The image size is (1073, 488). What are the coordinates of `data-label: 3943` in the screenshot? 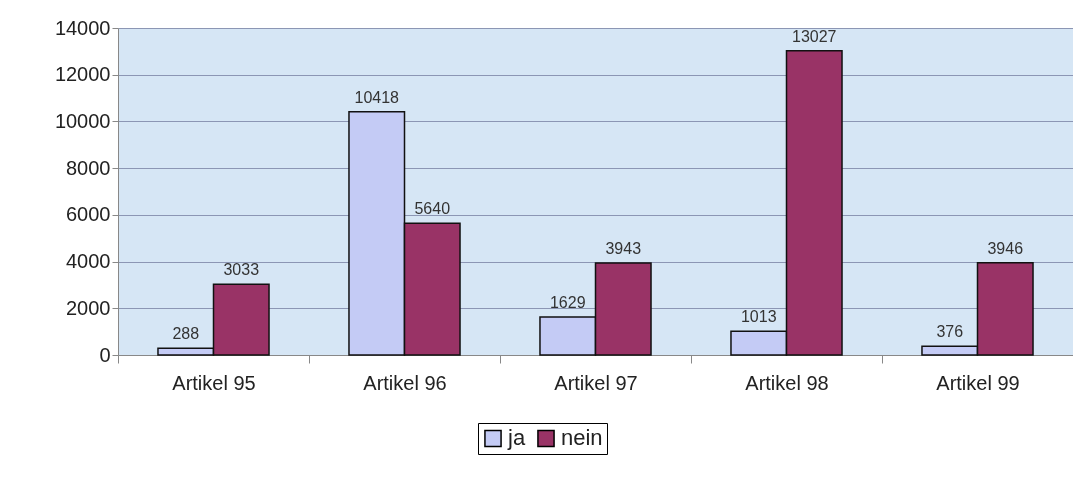 It's located at (623, 248).